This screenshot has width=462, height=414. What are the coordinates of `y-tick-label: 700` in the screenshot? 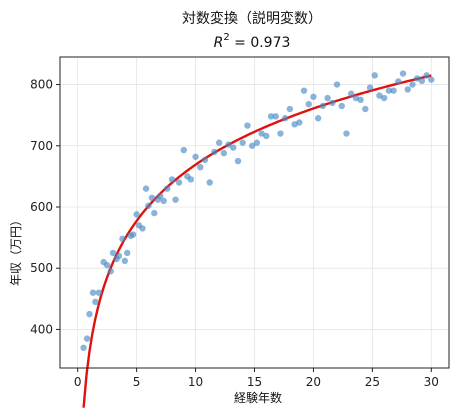 It's located at (41, 146).